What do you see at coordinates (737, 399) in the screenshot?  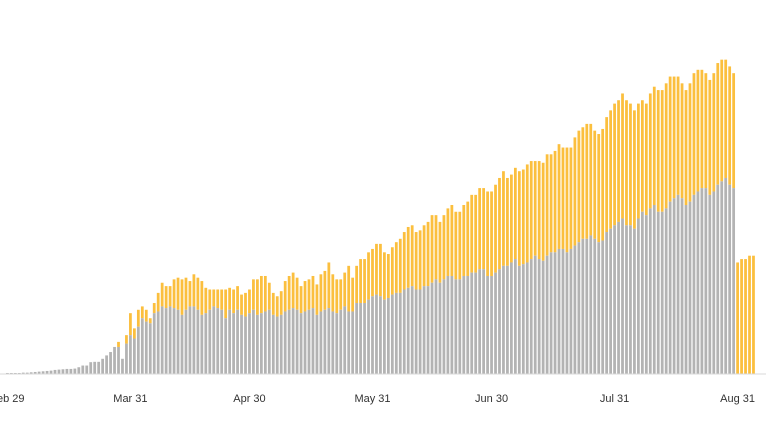 I see `x-tick-label: Aug 31` at bounding box center [737, 399].